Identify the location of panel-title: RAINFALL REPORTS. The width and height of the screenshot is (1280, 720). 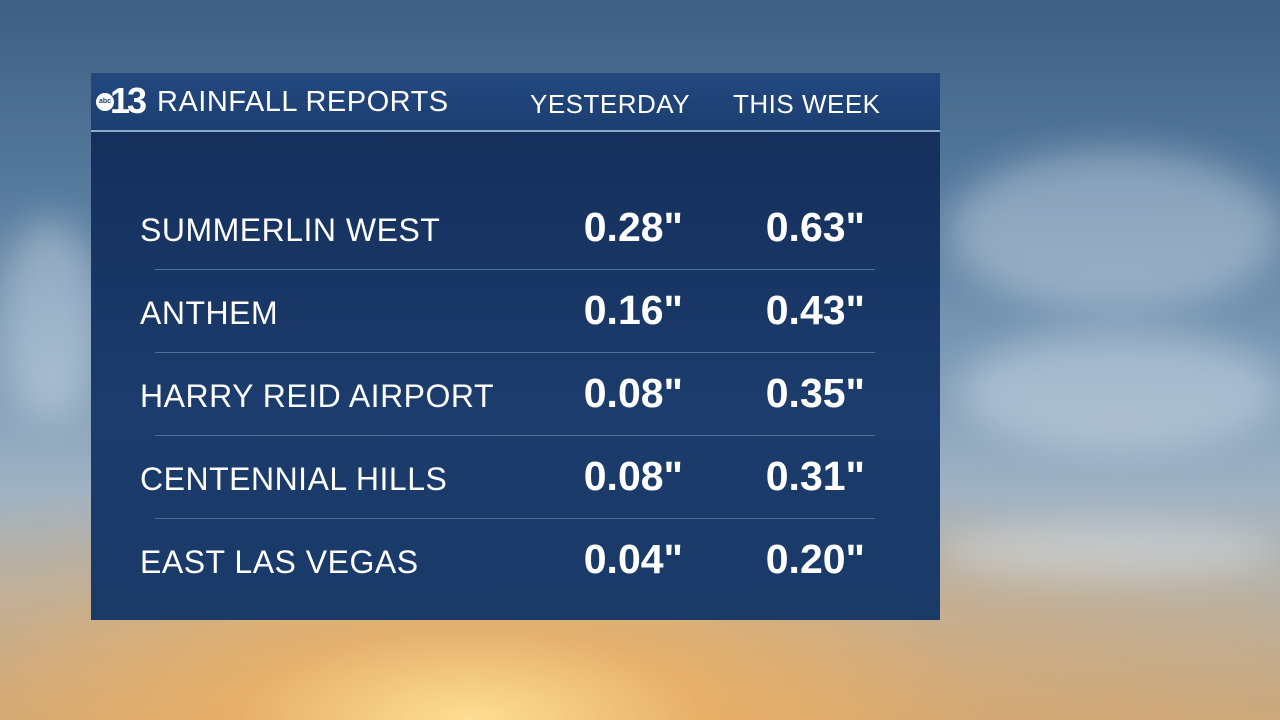
(303, 102).